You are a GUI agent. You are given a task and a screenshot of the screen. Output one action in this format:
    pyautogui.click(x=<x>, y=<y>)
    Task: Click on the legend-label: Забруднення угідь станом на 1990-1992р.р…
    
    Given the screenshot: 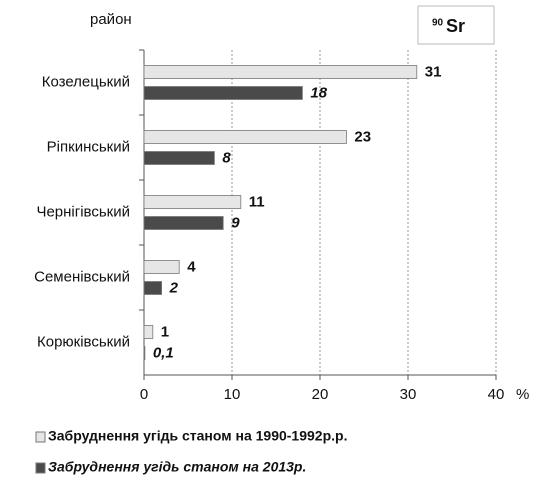 What is the action you would take?
    pyautogui.click(x=197, y=436)
    